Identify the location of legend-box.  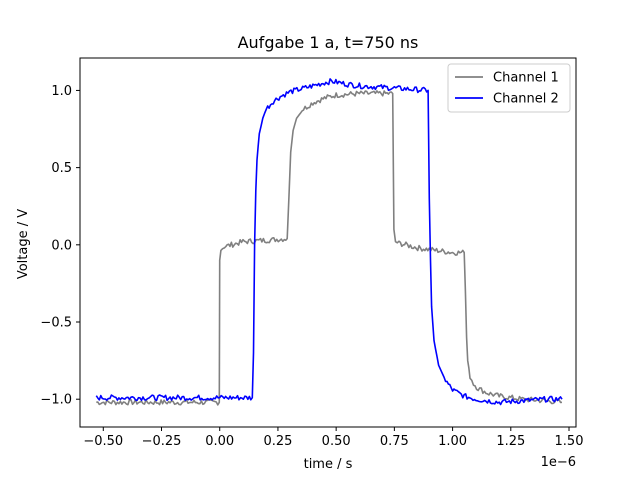
(509, 88).